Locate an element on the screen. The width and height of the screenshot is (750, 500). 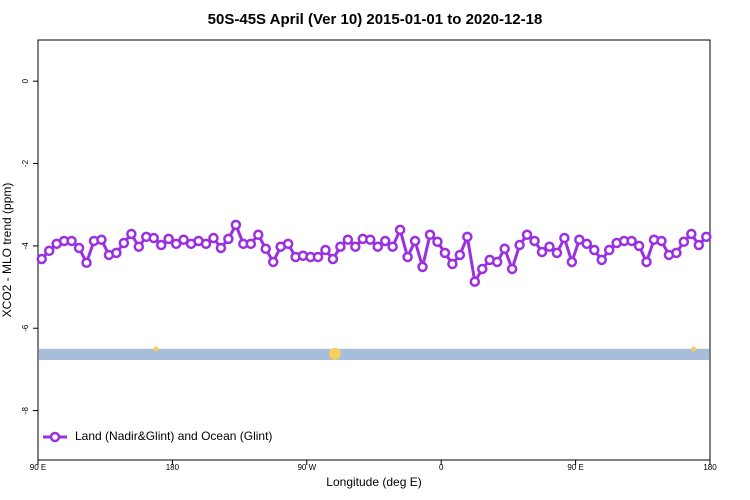
y-tick-label: 0 is located at coordinates (25, 80).